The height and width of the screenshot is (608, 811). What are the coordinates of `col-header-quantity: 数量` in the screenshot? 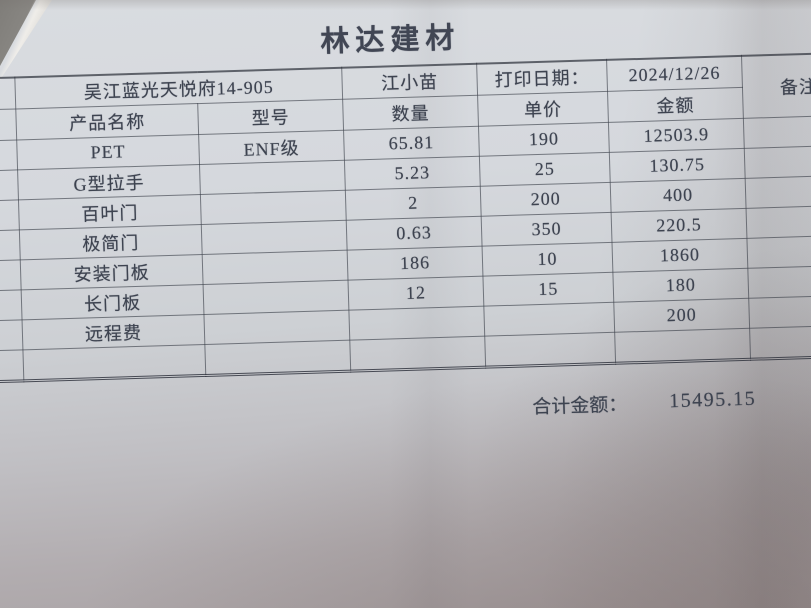 It's located at (410, 113).